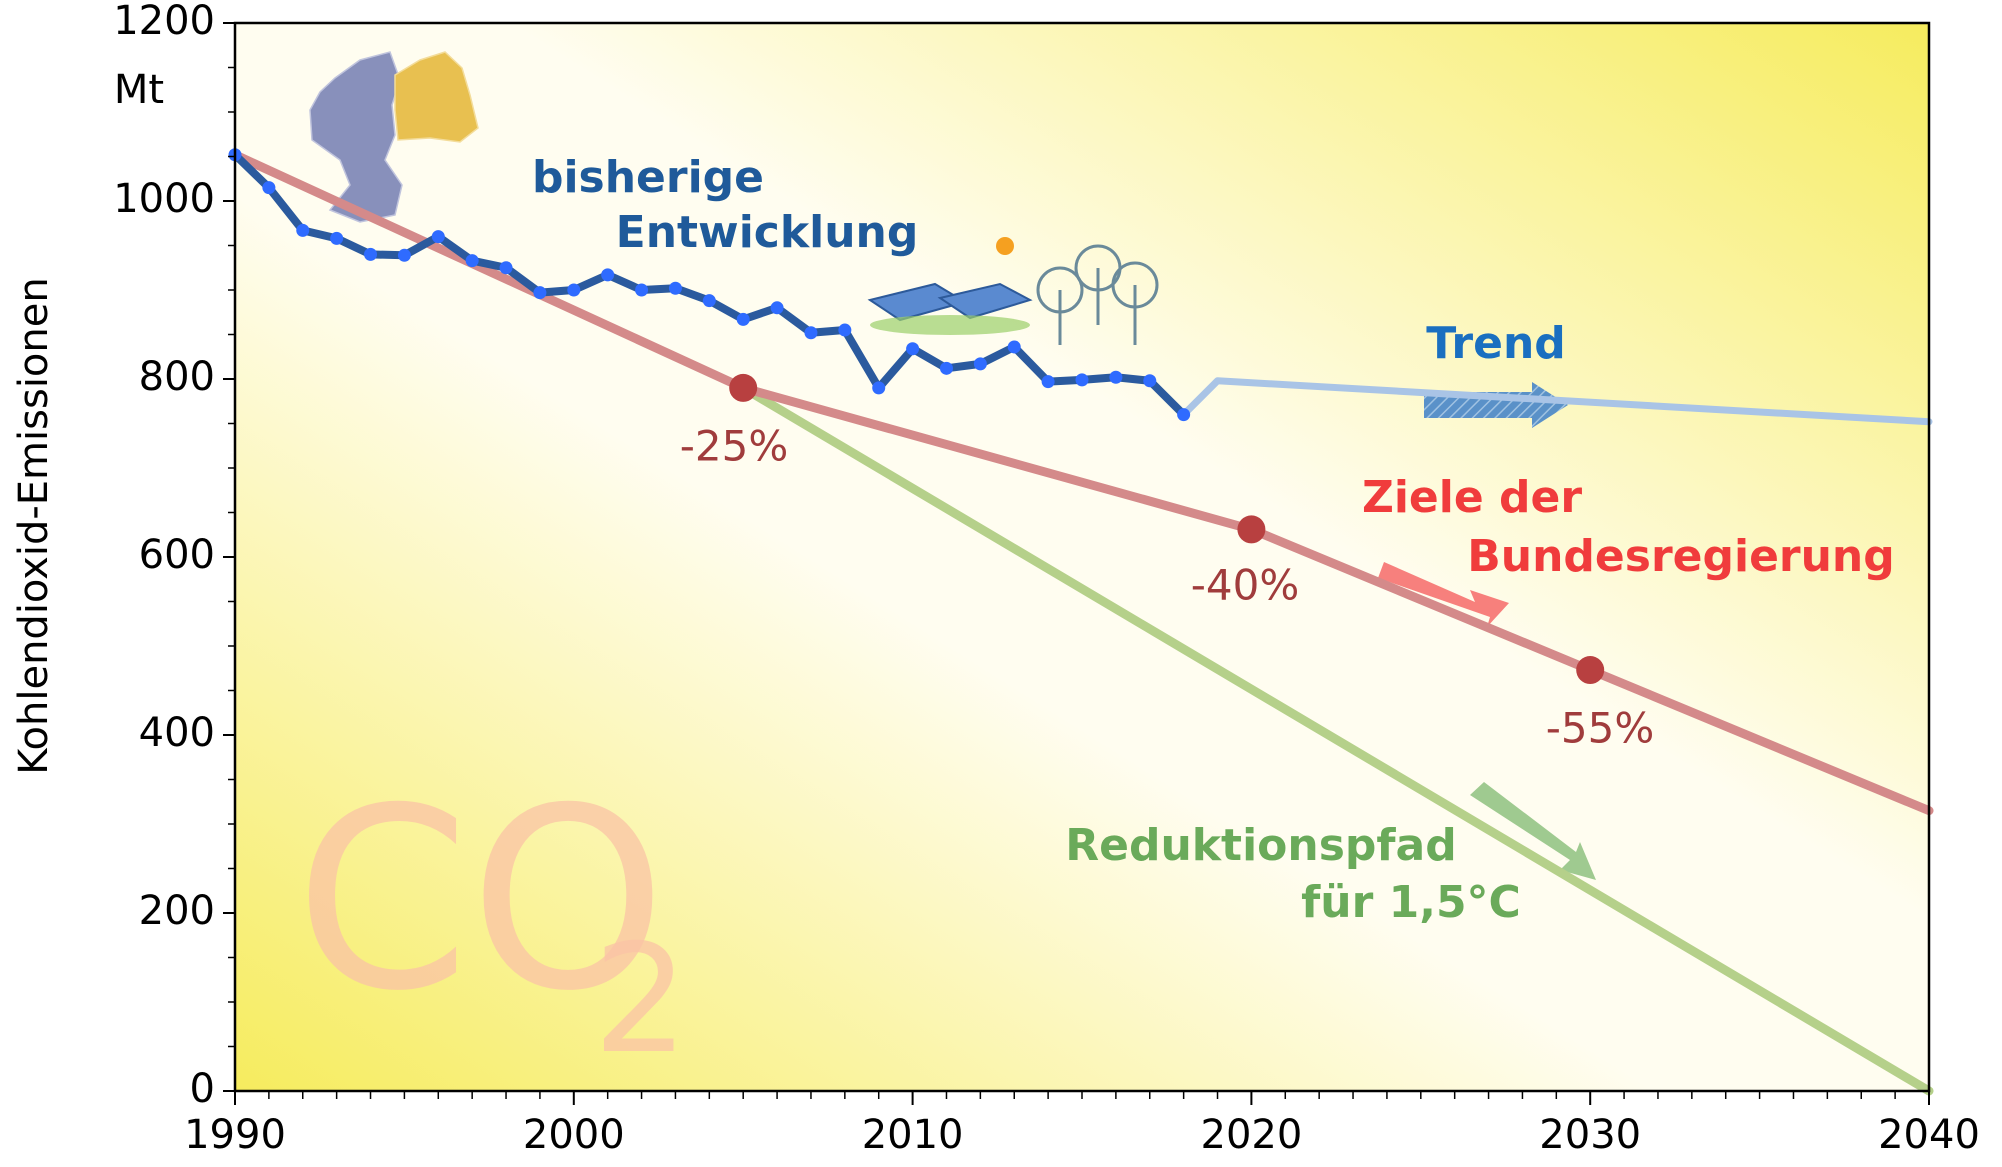 The width and height of the screenshot is (2002, 1167). What do you see at coordinates (574, 1135) in the screenshot?
I see `x-tick-label: 2000` at bounding box center [574, 1135].